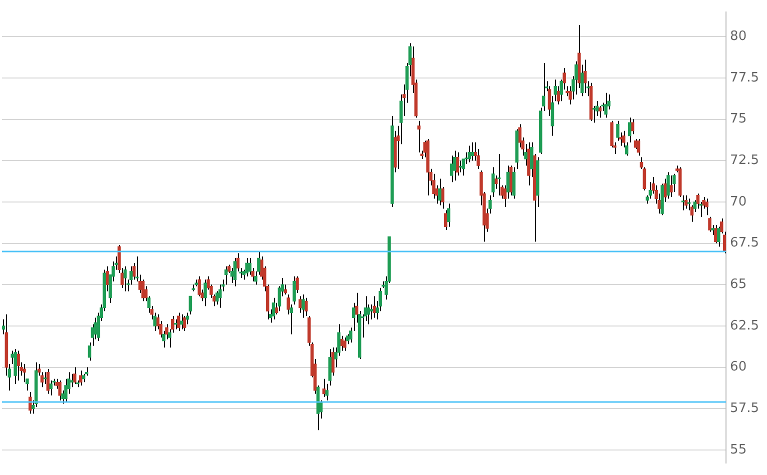  Describe the element at coordinates (745, 160) in the screenshot. I see `y-tick-label: 72.5` at that location.